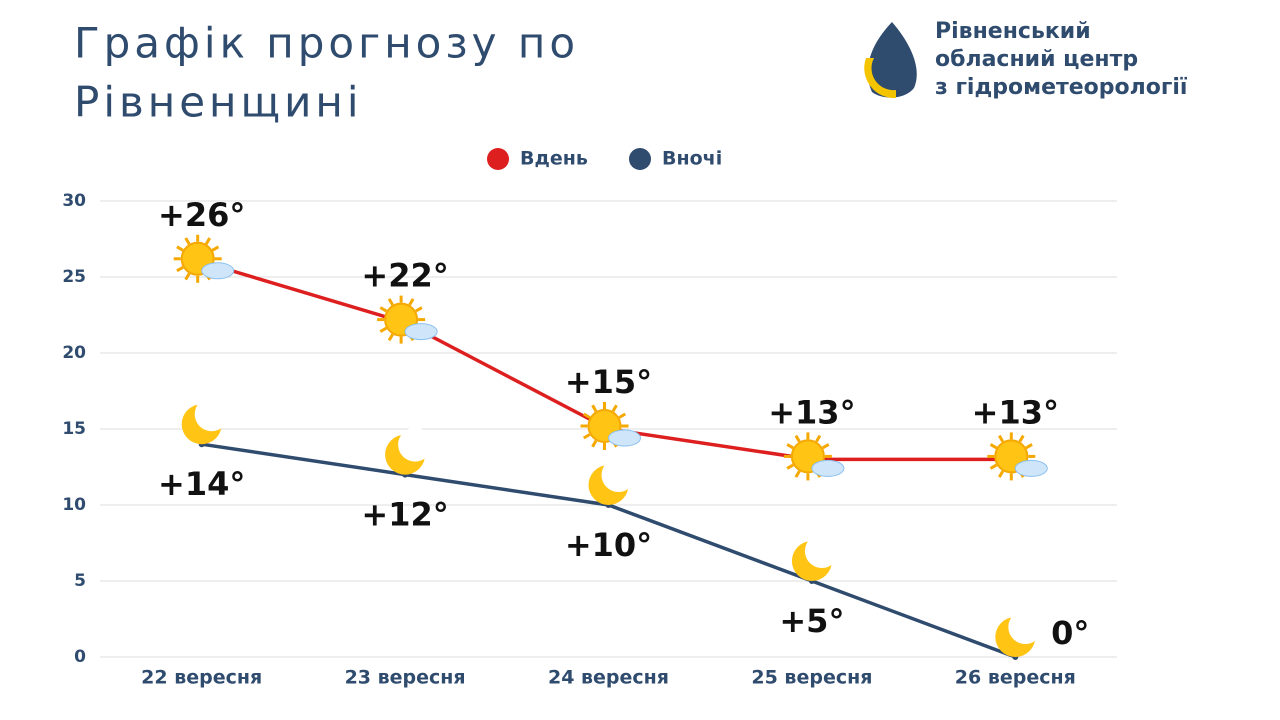 The height and width of the screenshot is (720, 1280). What do you see at coordinates (404, 515) in the screenshot?
I see `value-label: +12°` at bounding box center [404, 515].